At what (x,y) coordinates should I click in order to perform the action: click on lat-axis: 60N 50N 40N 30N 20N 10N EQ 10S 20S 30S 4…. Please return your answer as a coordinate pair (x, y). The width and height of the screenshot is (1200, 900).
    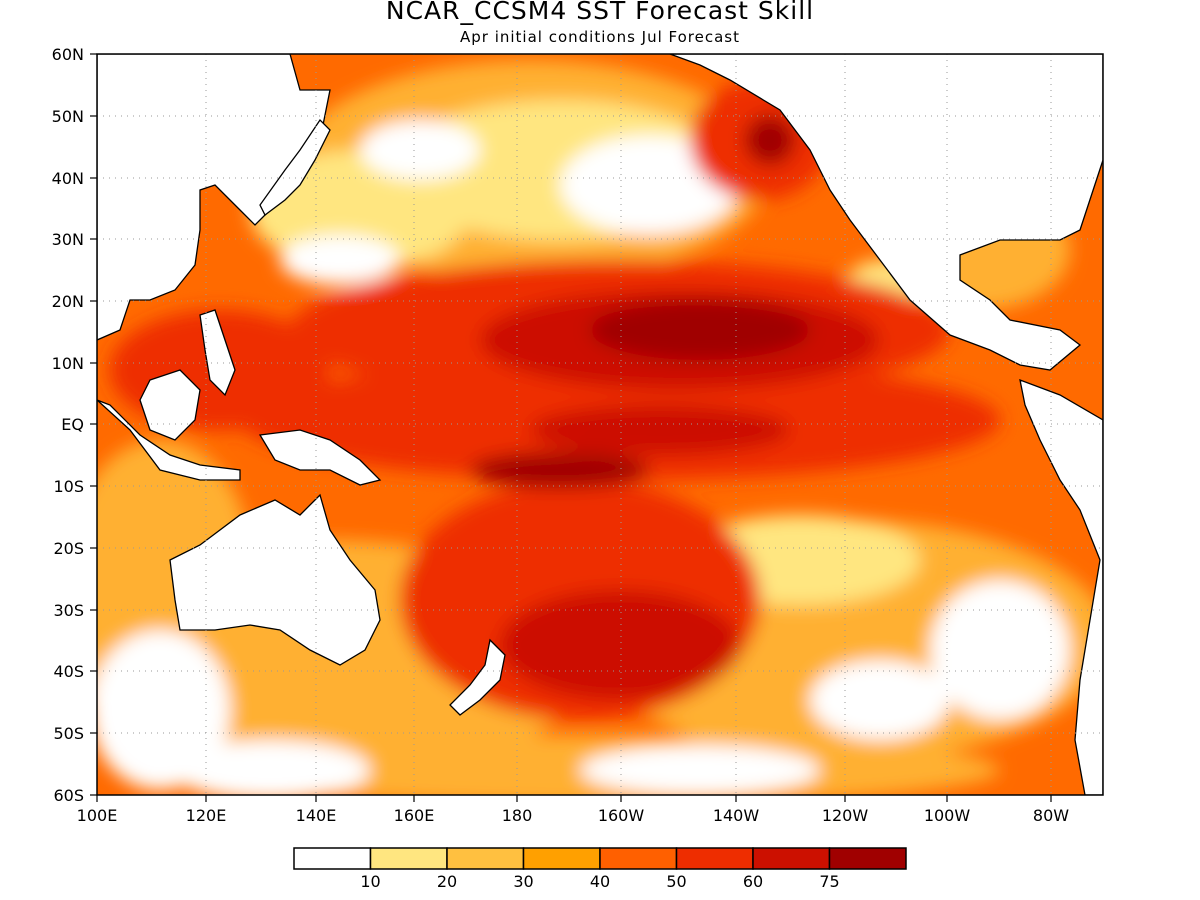
    Looking at the image, I should click on (74, 425).